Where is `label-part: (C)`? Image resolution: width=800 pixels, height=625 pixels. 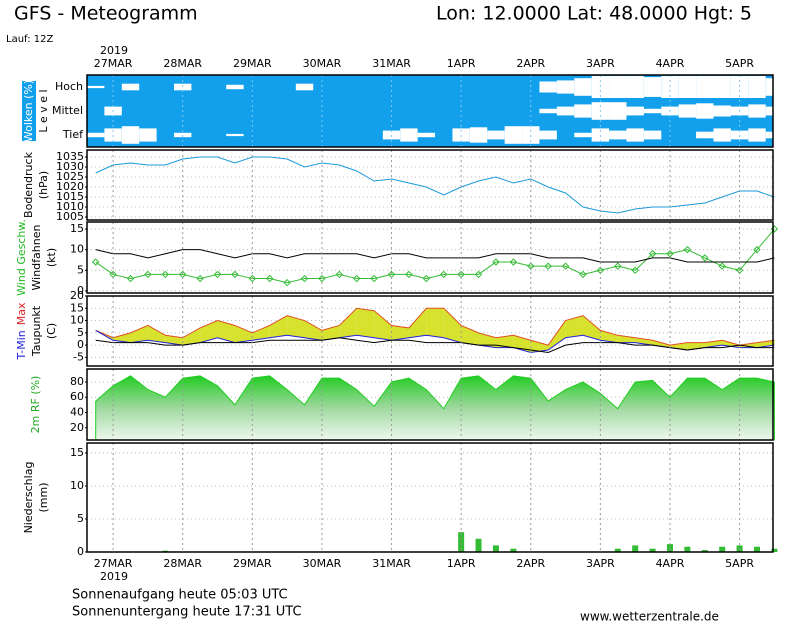
label-part: (C) is located at coordinates (51, 331).